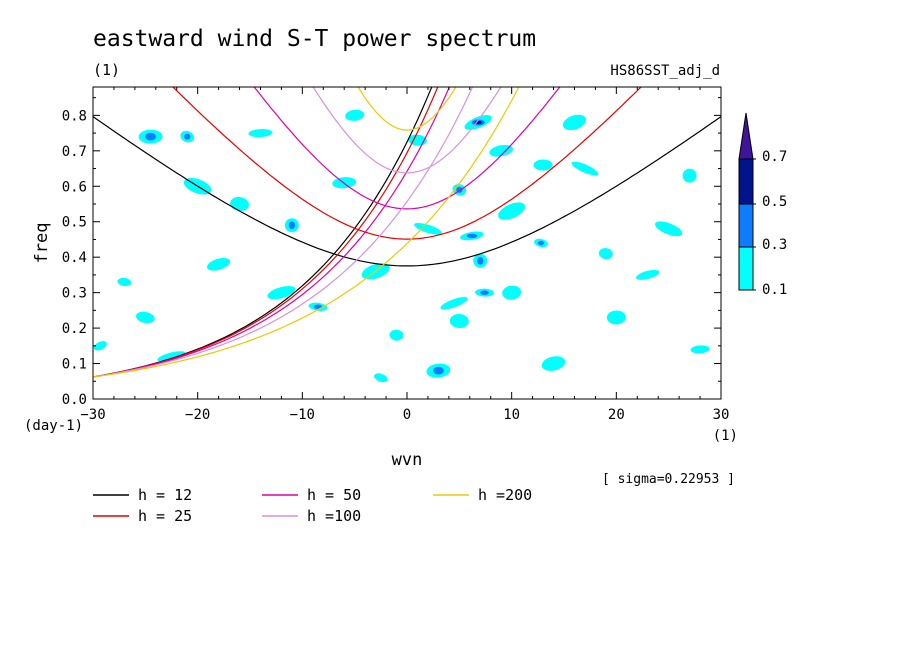  I want to click on legend-label: h = 50, so click(334, 495).